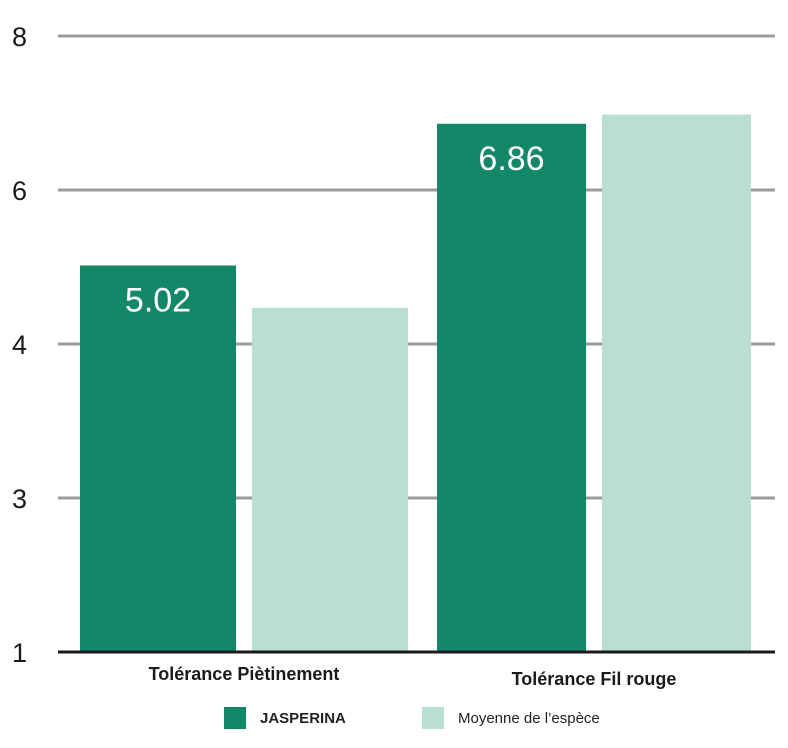  I want to click on legend-label-moyenne: Moyenne de l’espèce, so click(529, 718).